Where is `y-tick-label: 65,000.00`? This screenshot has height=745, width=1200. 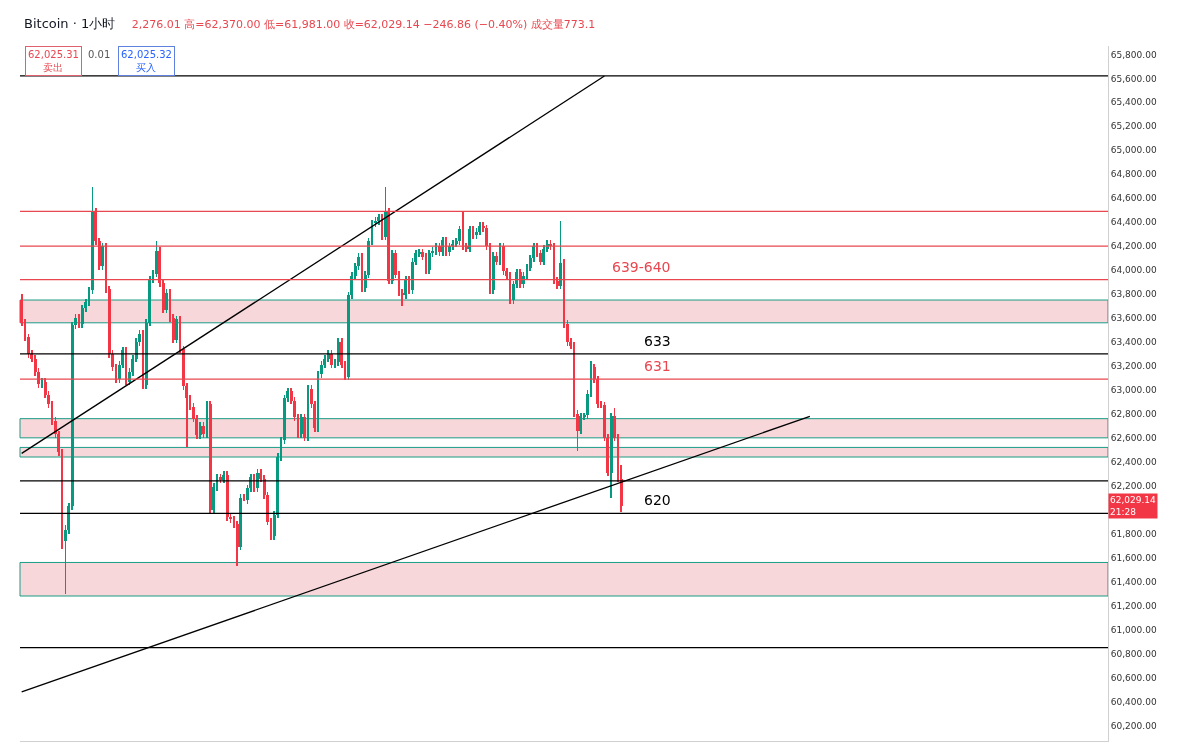
y-tick-label: 65,000.00 is located at coordinates (1133, 150).